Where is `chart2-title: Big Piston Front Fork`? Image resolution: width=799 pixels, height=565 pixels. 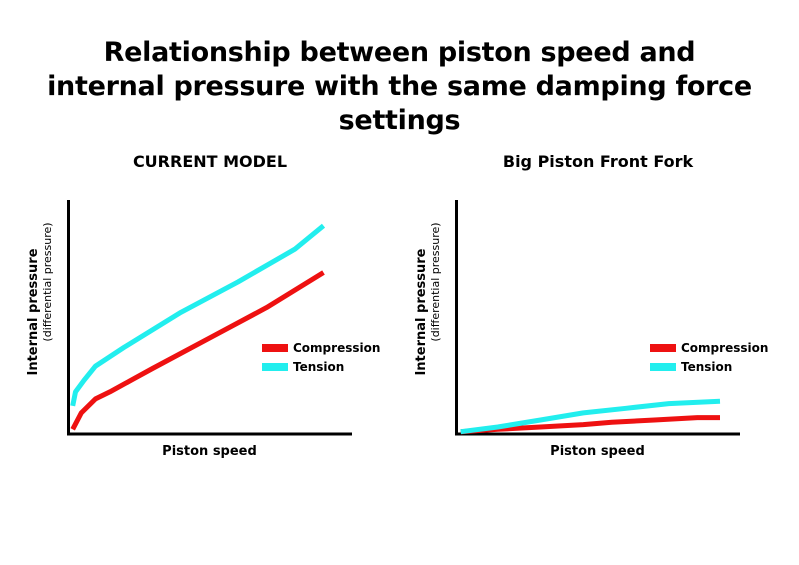 chart2-title: Big Piston Front Fork is located at coordinates (598, 161).